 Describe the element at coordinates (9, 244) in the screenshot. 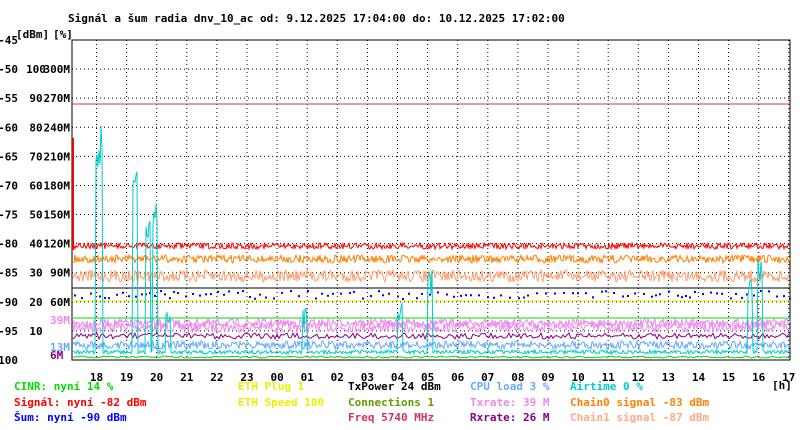

I see `tick-label-dbm: -80` at that location.